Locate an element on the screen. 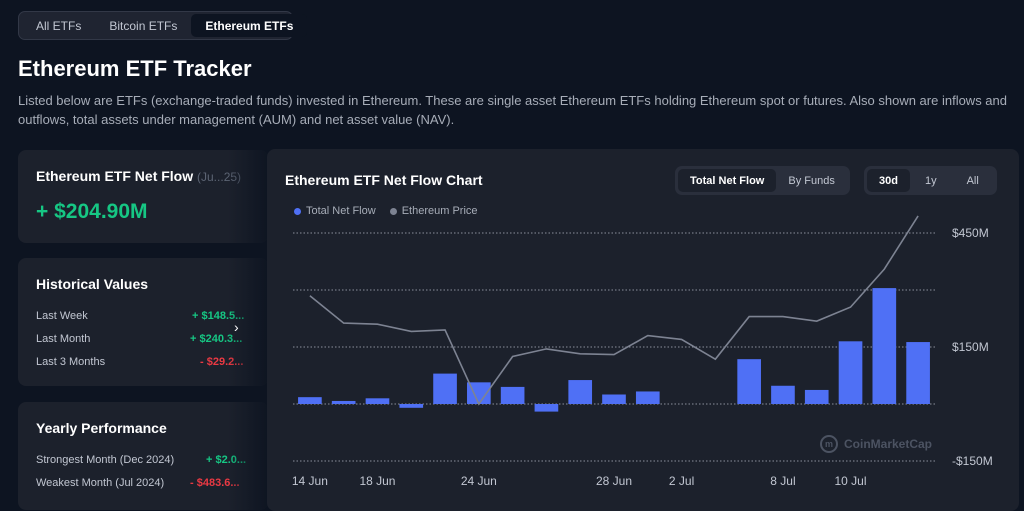 The width and height of the screenshot is (1024, 511). y-tick-label: -$150M is located at coordinates (972, 461).